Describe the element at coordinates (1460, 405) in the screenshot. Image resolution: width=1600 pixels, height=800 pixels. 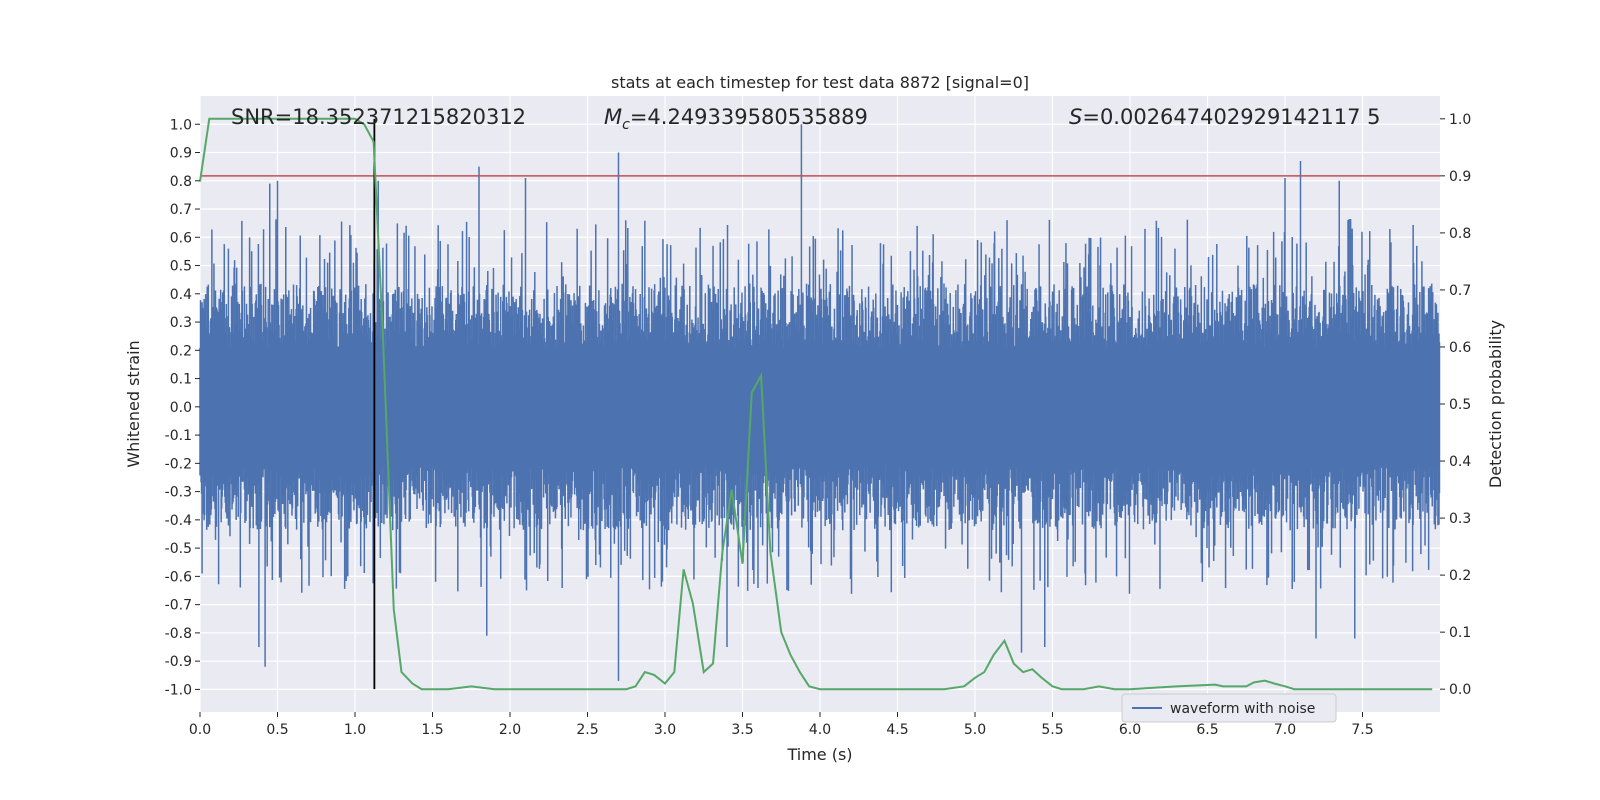
I see `y-right-tick-label: 0.5` at that location.